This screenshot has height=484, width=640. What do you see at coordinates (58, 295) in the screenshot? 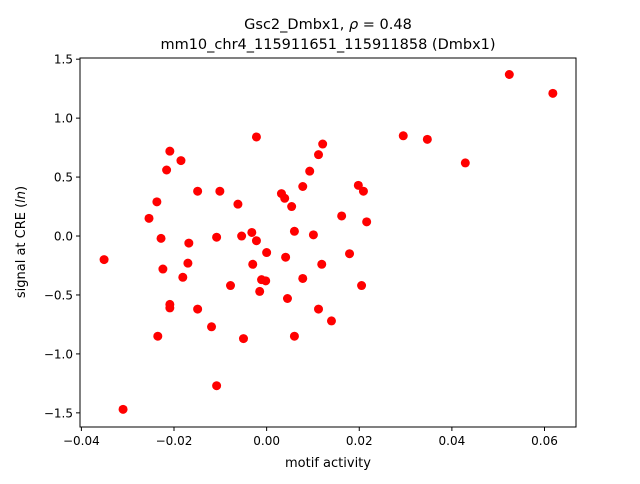
I see `y-tick-label: −0.5` at bounding box center [58, 295].